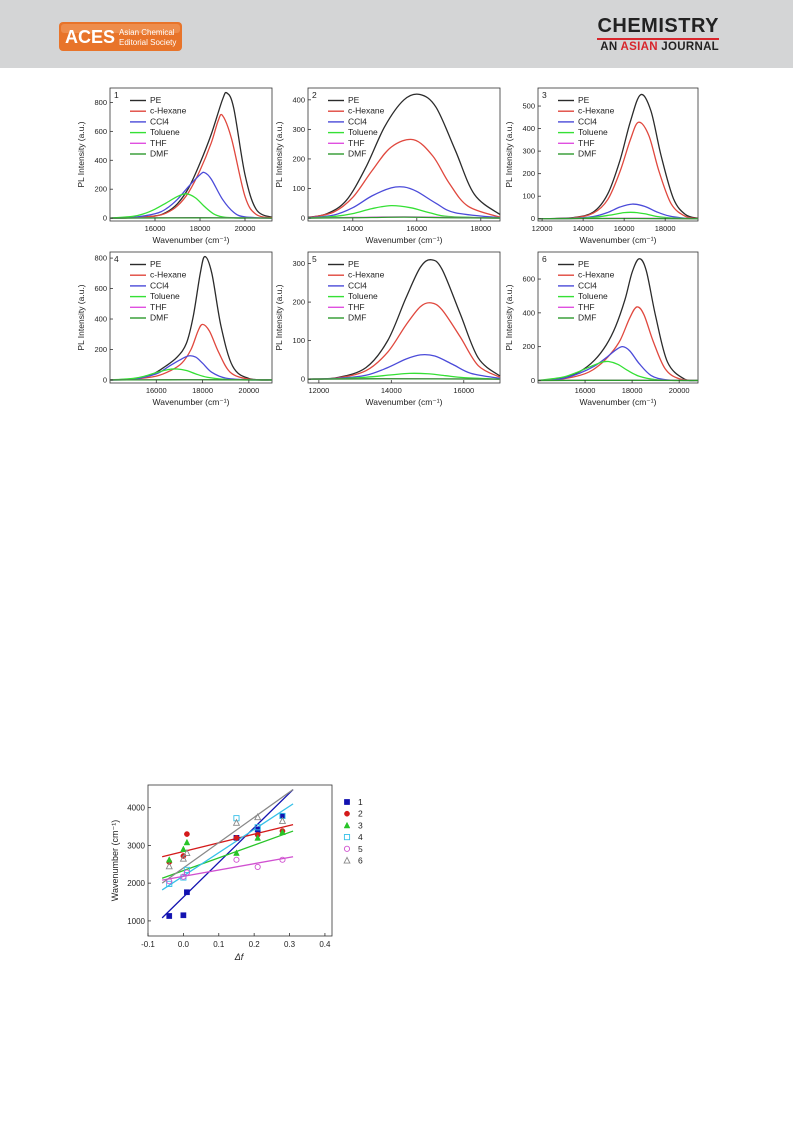 The height and width of the screenshot is (1121, 793). I want to click on y-tick-label: 800, so click(100, 258).